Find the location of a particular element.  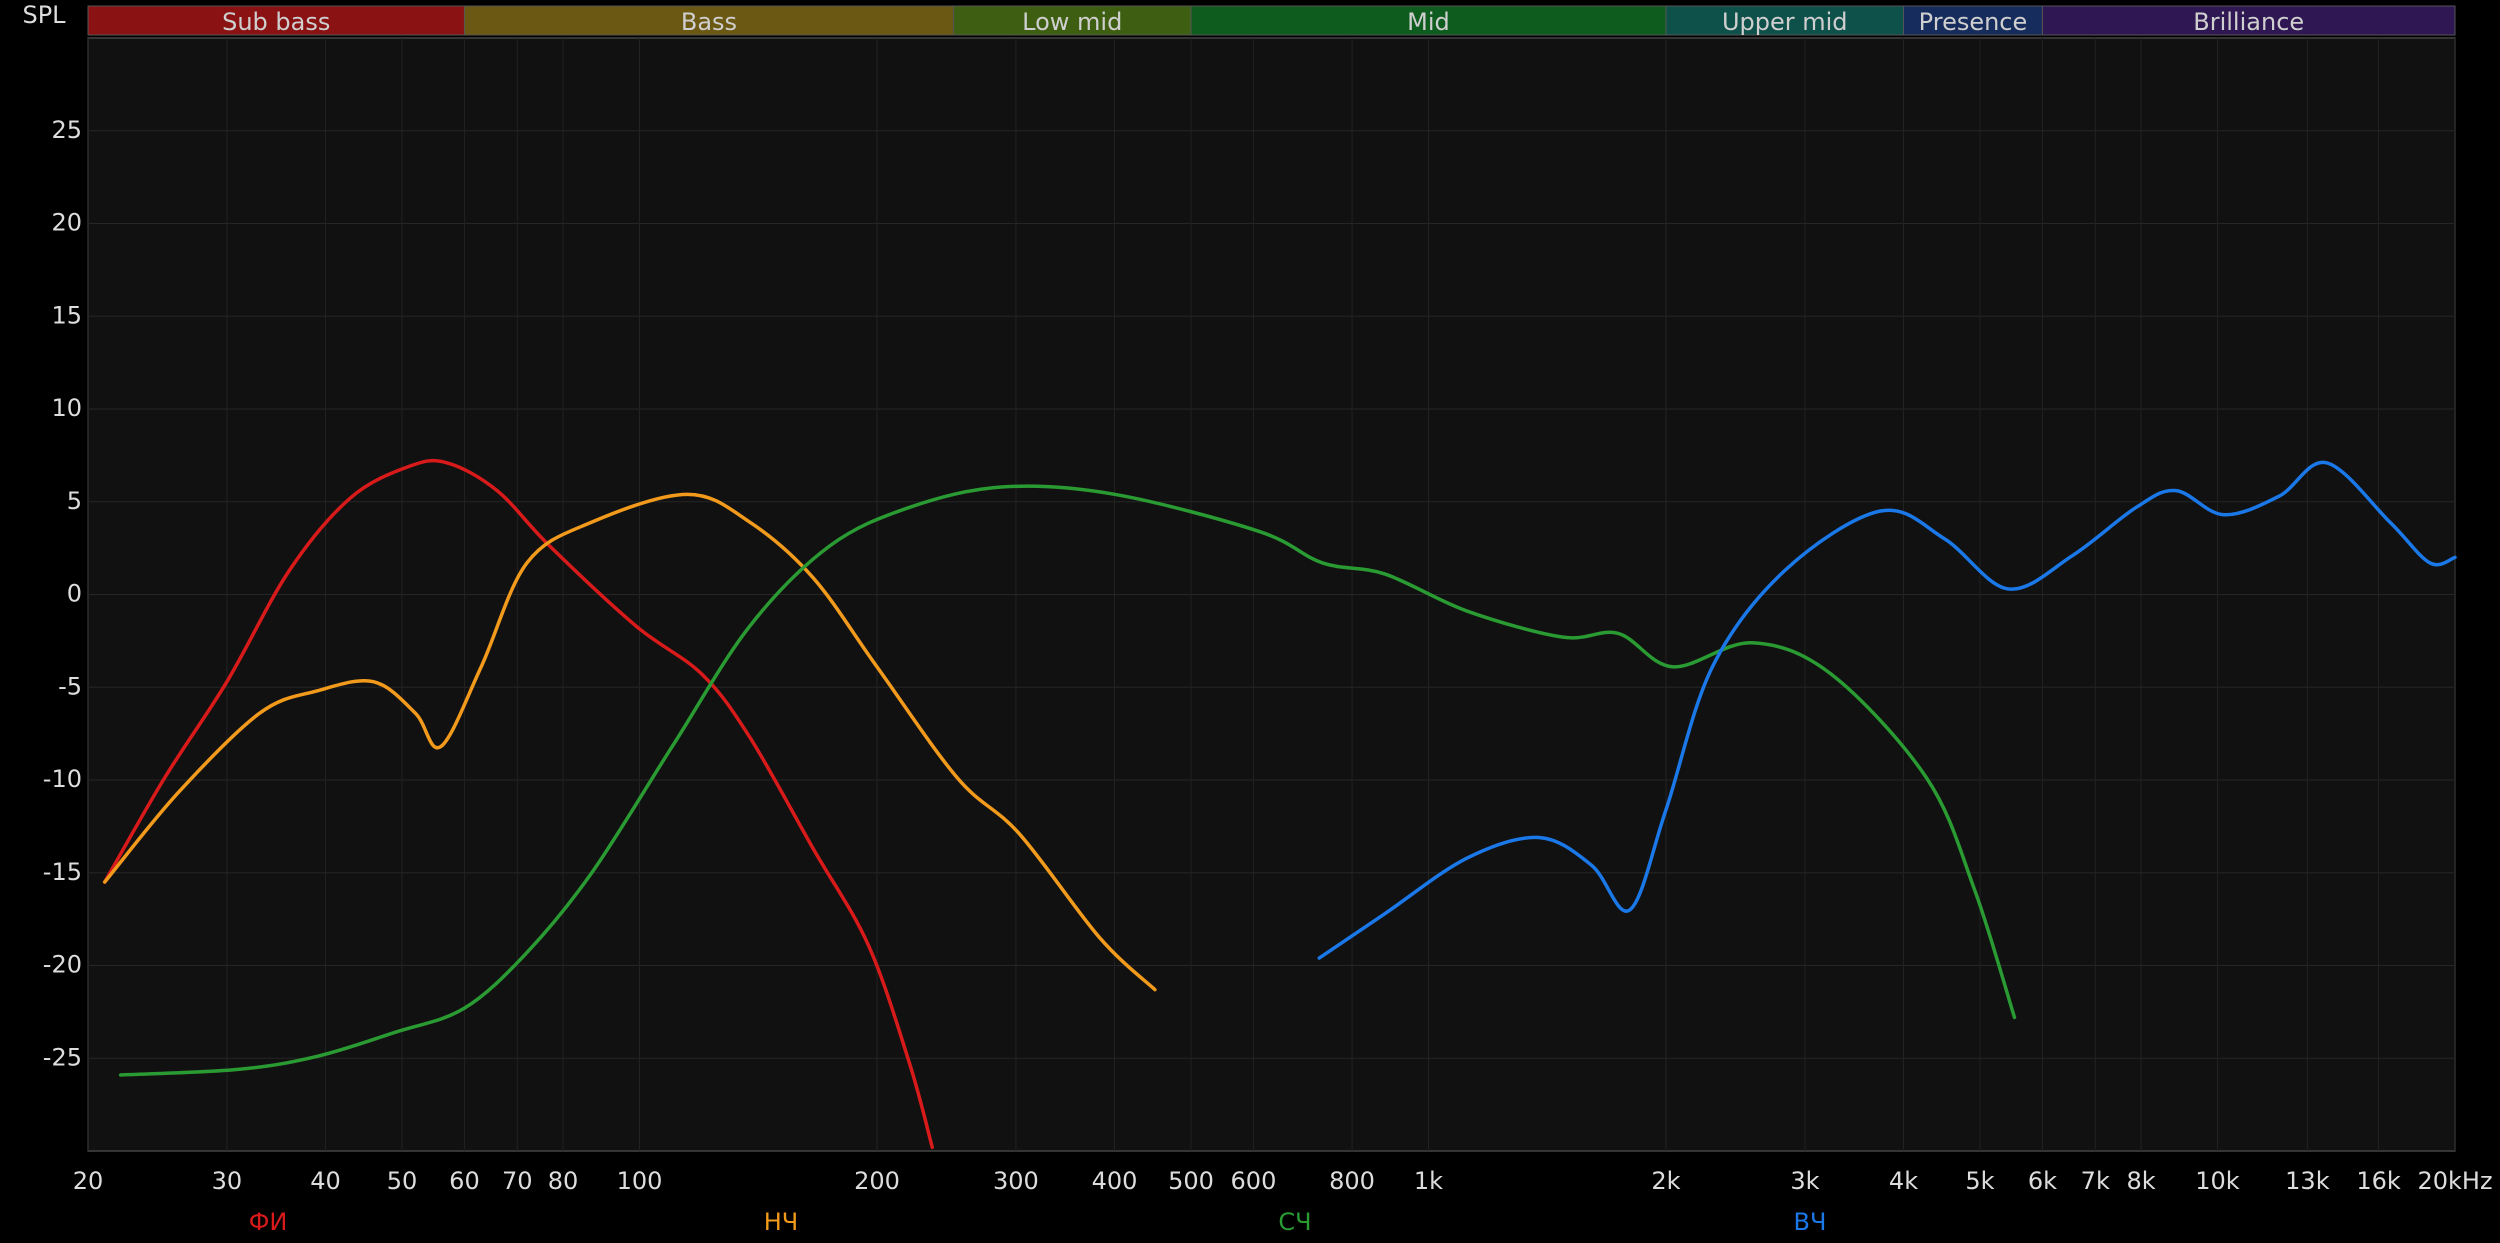

band-label: Upper mid is located at coordinates (1785, 22).